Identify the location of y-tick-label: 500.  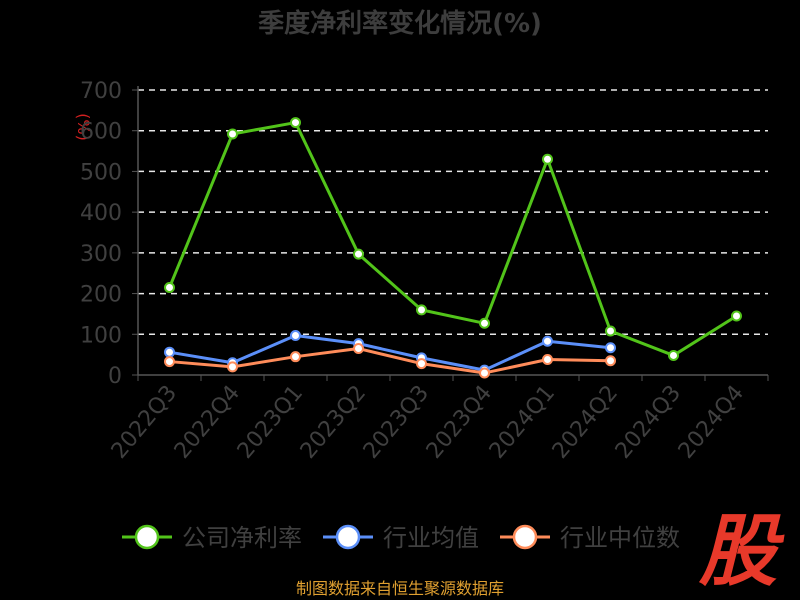
(101, 172).